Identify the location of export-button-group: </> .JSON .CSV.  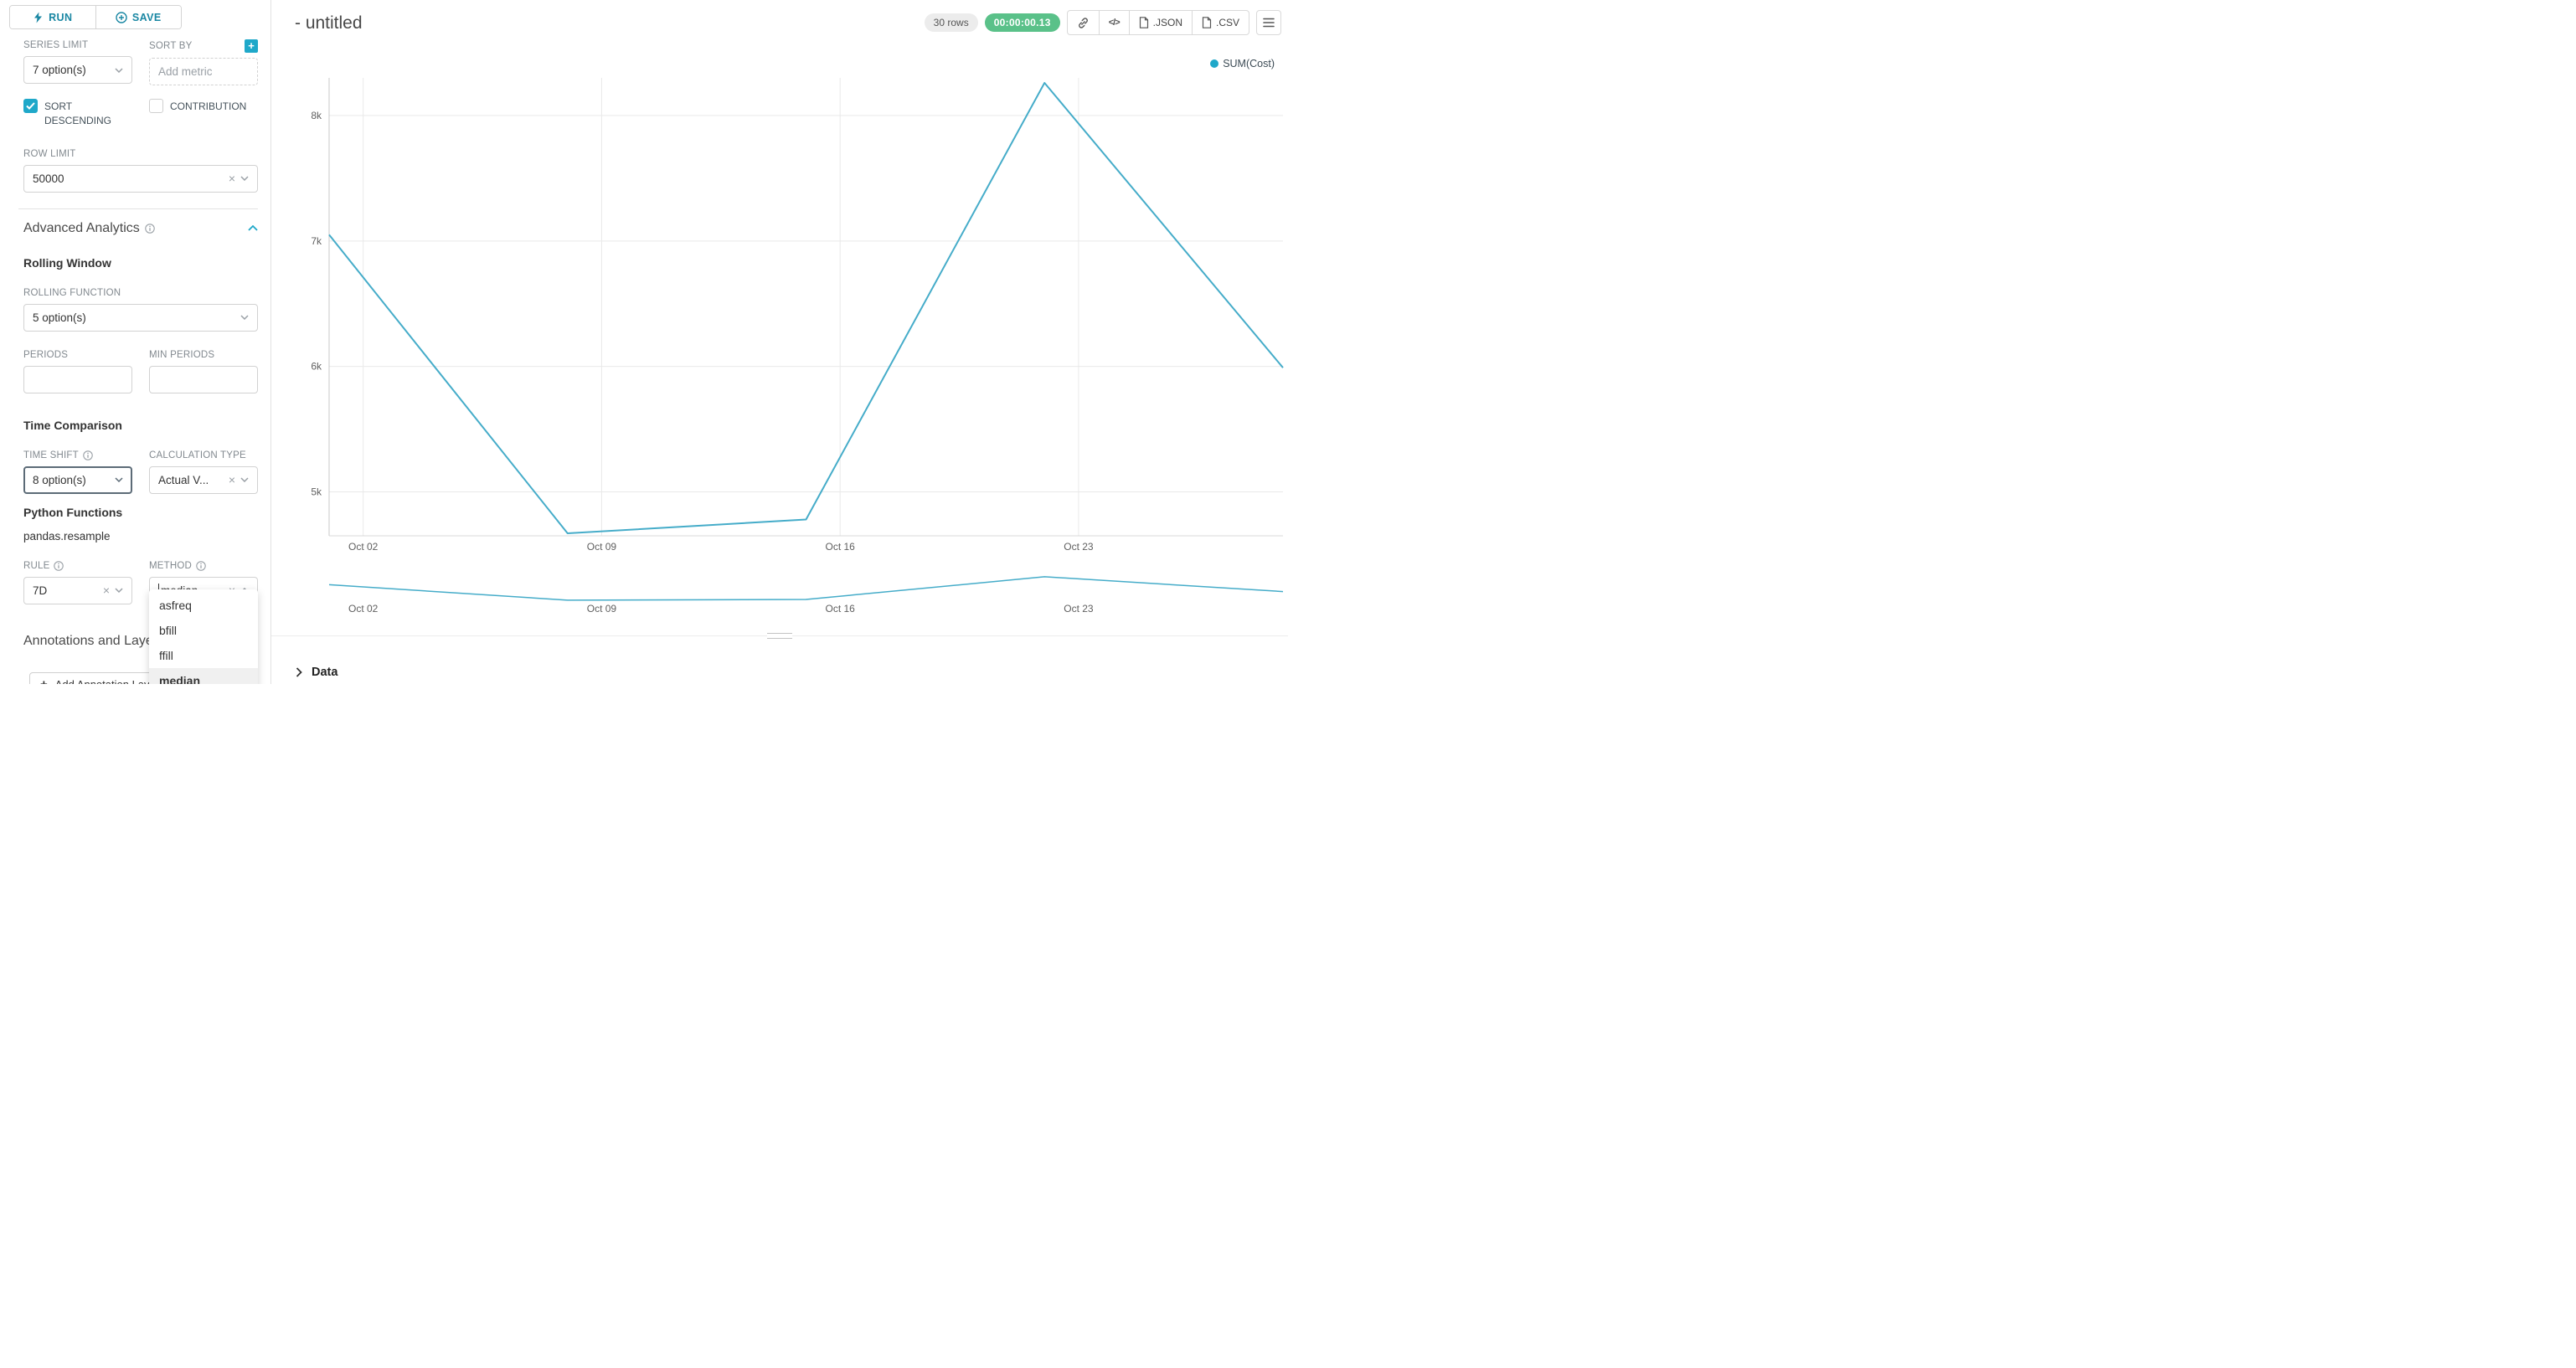
(1157, 22).